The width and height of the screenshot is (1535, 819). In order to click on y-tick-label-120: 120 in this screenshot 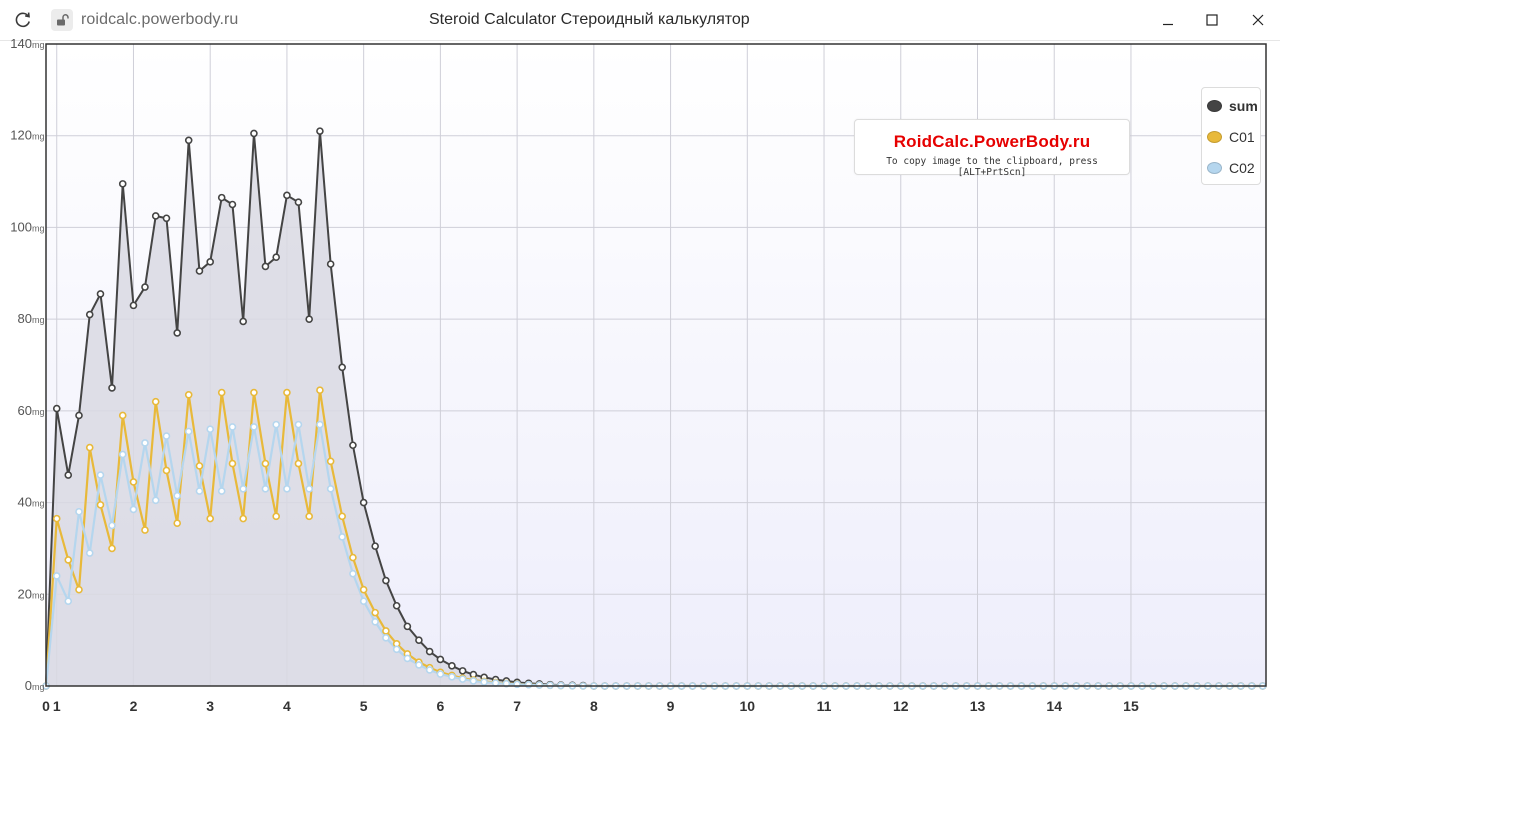, I will do `click(21, 135)`.